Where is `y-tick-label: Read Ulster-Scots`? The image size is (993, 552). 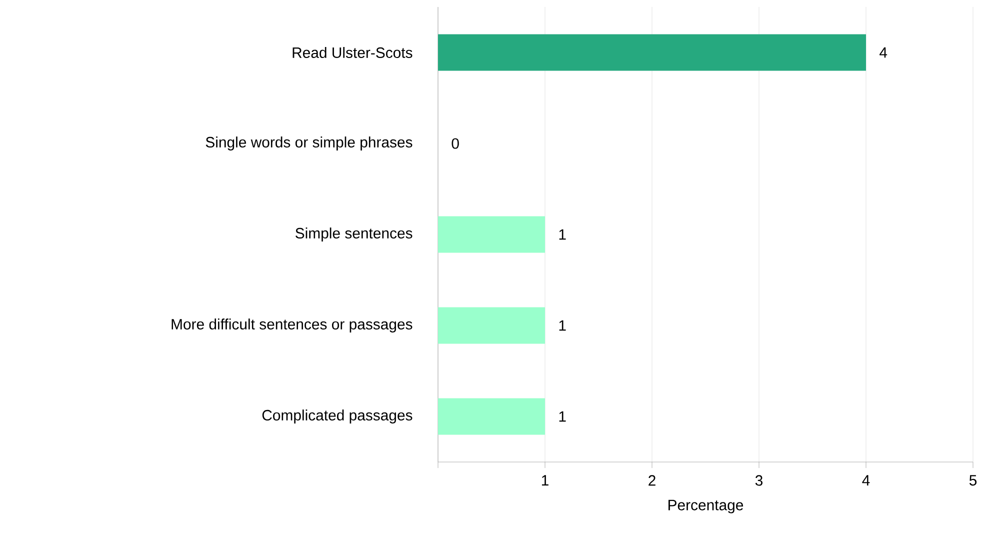
y-tick-label: Read Ulster-Scots is located at coordinates (352, 52).